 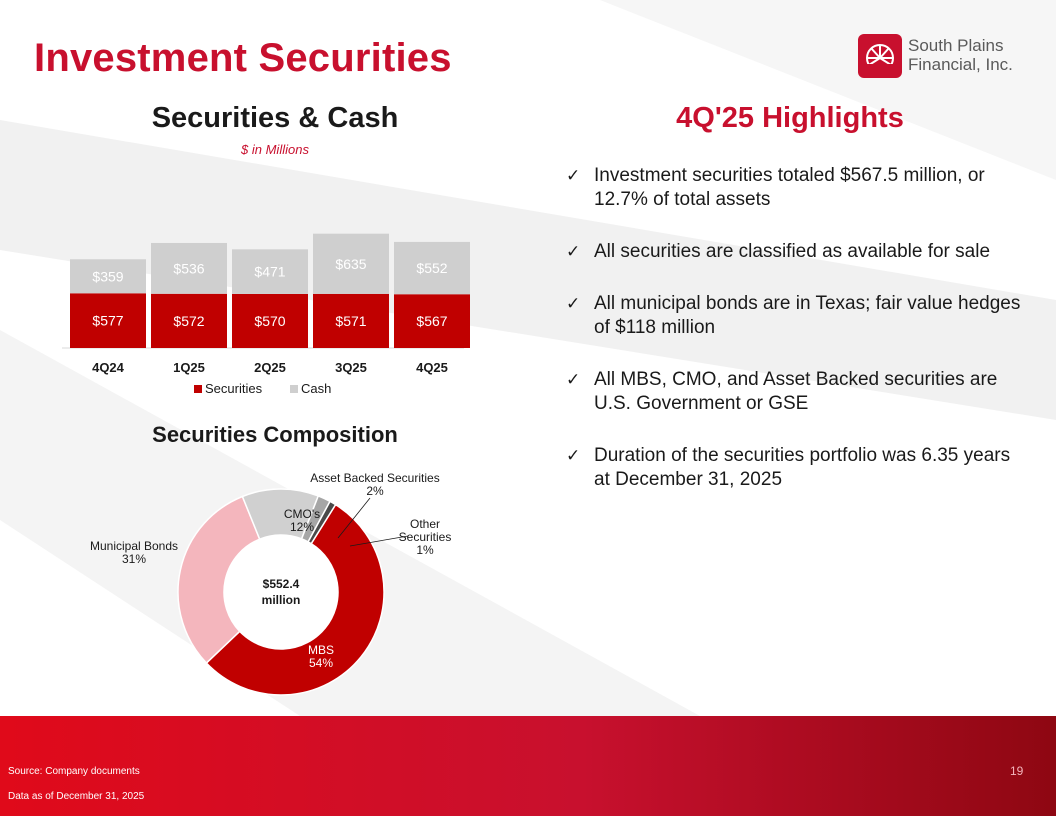 I want to click on municipal-bonds-slice, so click(x=219, y=580).